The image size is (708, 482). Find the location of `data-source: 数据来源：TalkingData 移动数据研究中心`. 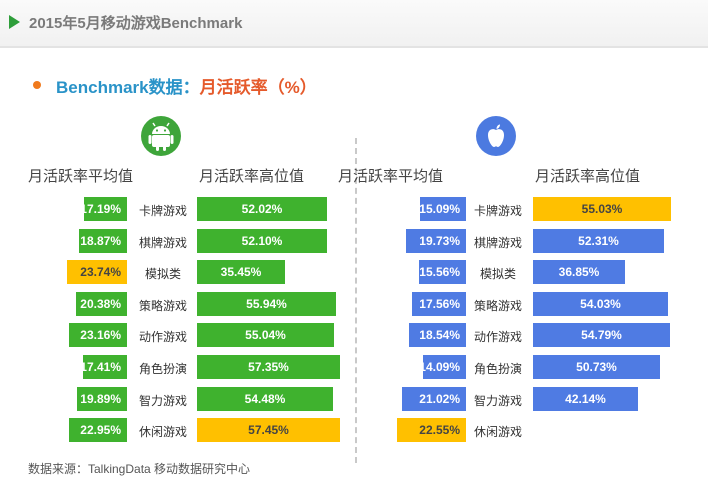

data-source: 数据来源：TalkingData 移动数据研究中心 is located at coordinates (139, 469).